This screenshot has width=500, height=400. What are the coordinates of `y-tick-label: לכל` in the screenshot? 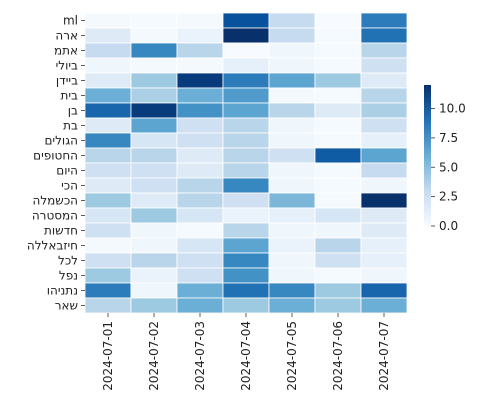 It's located at (68, 261).